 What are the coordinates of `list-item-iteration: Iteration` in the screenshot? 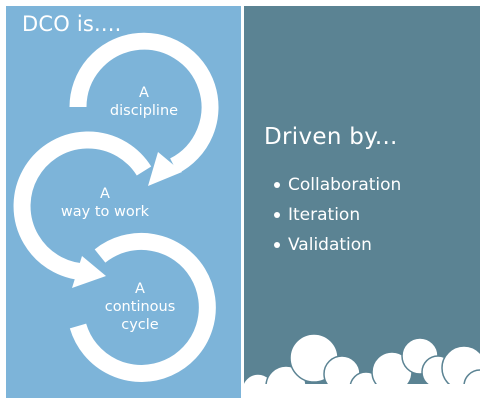 It's located at (335, 215).